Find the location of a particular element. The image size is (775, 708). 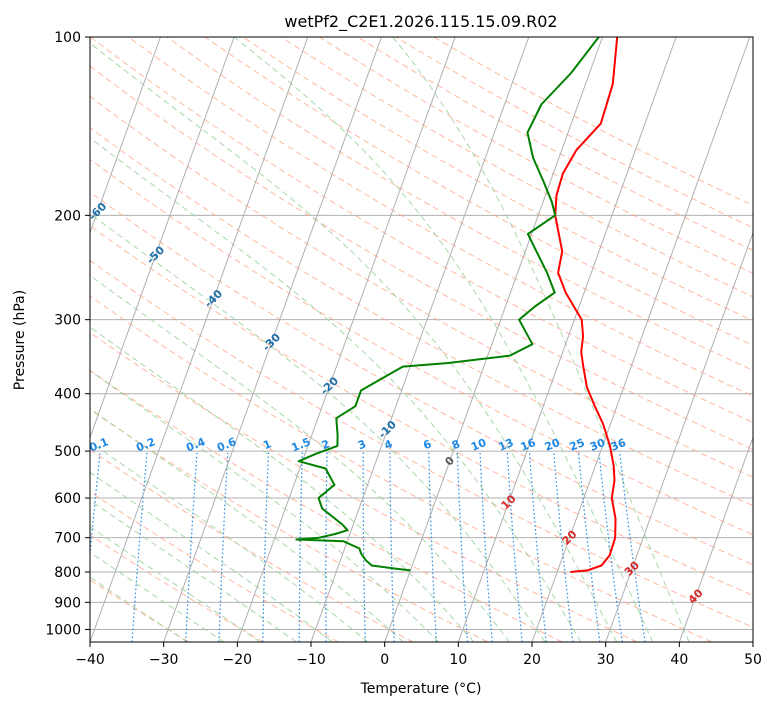

mixing-ratio-label: 10 is located at coordinates (478, 445).